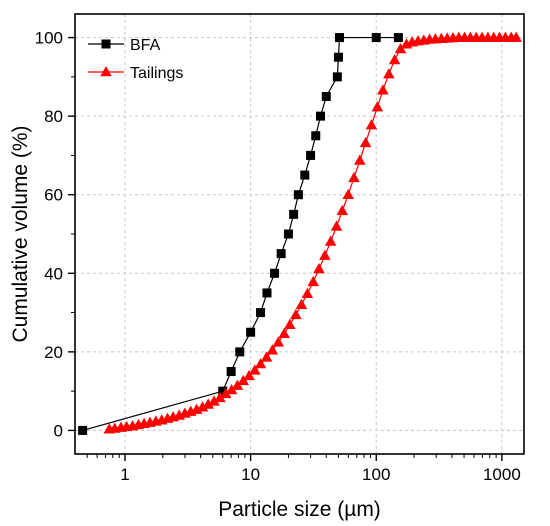  Describe the element at coordinates (376, 474) in the screenshot. I see `x-tick-label: 100` at that location.